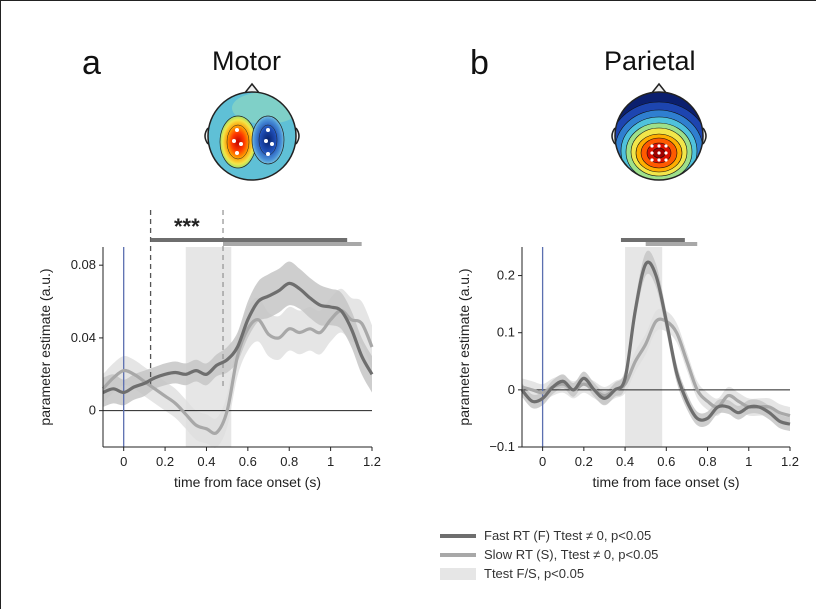  I want to click on legend-label-slow: Slow RT (S), Ttest ≠ 0, p<0.05, so click(571, 554).